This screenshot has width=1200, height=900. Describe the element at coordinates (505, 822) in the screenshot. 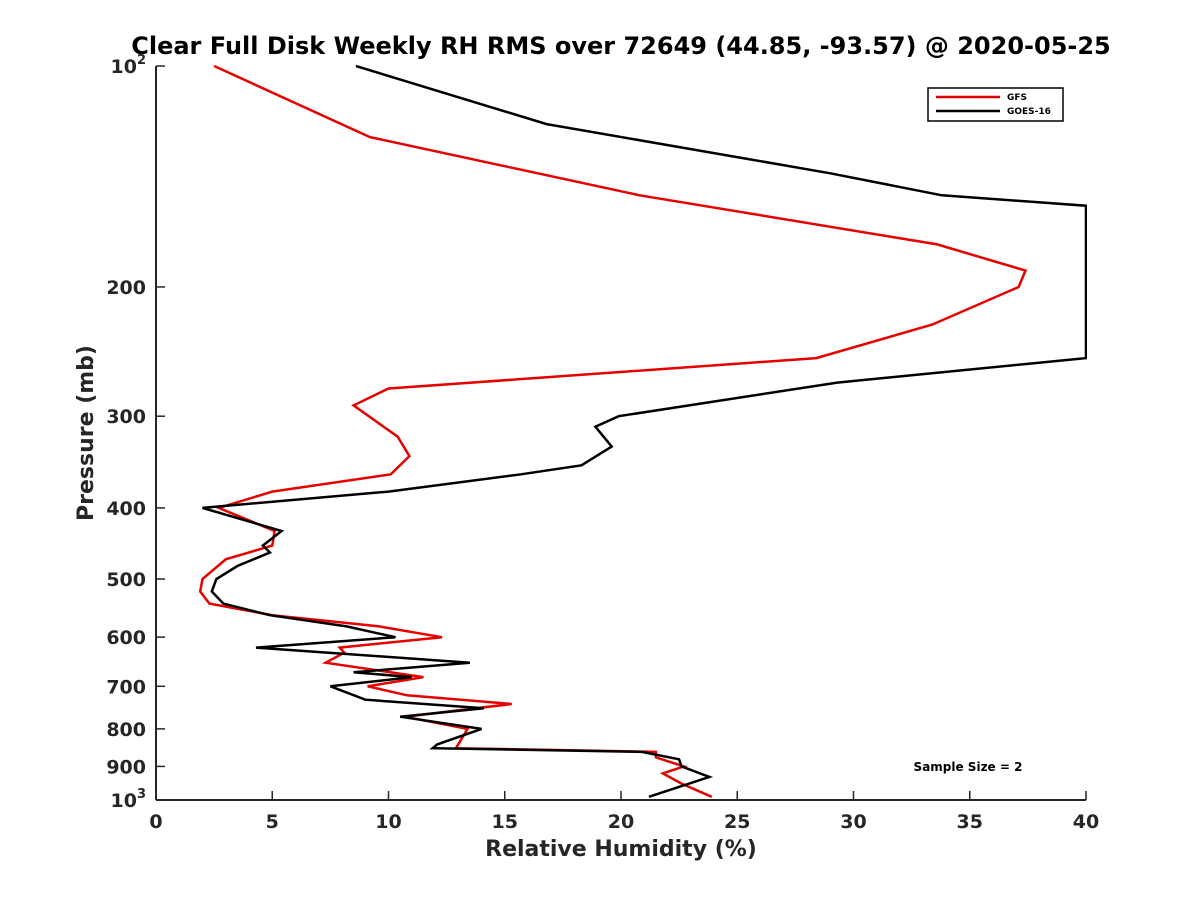

I see `x-tick-label: 15` at that location.